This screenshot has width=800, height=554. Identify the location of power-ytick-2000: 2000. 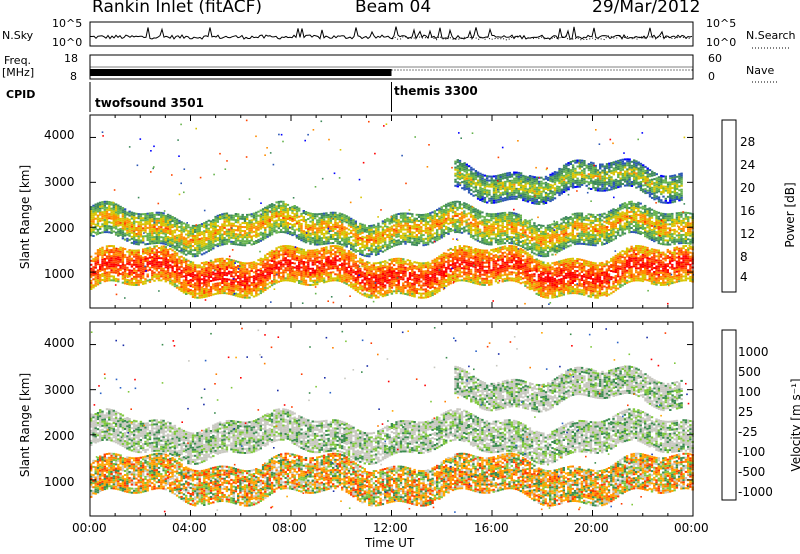
(59, 228).